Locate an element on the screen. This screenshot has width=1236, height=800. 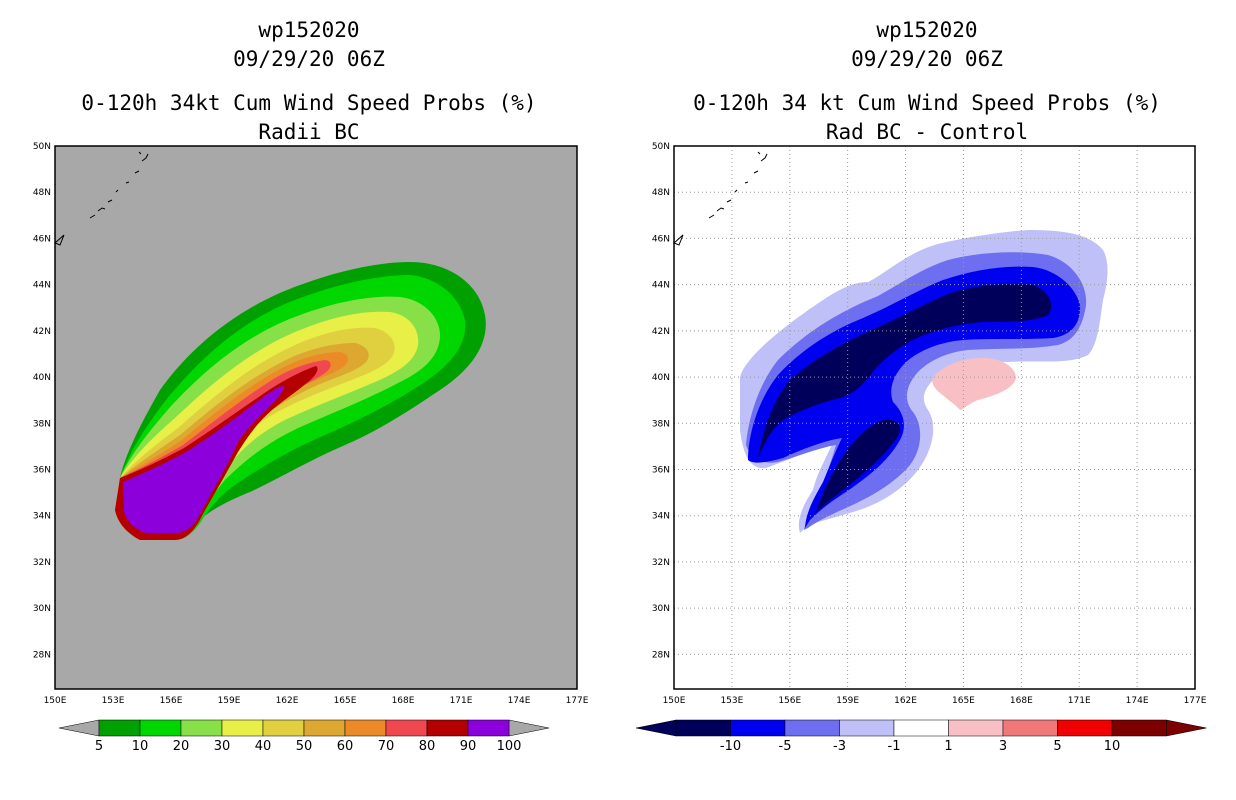
colorbar-label: 3 is located at coordinates (1003, 746).